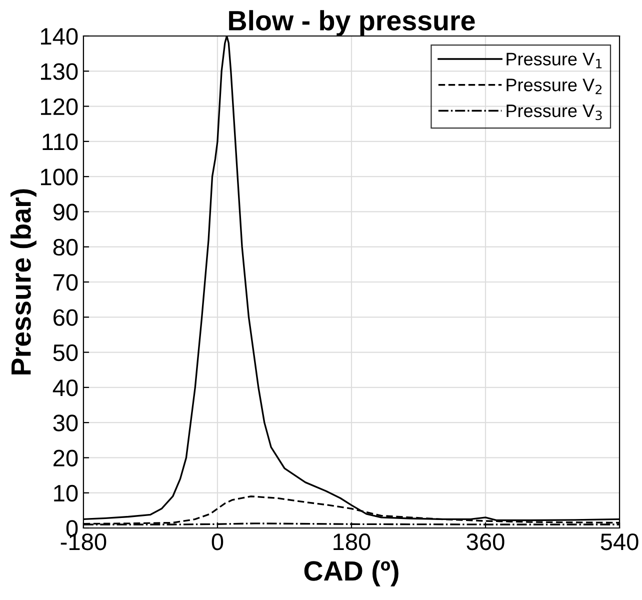  Describe the element at coordinates (65, 212) in the screenshot. I see `y-tick-label: 90` at that location.